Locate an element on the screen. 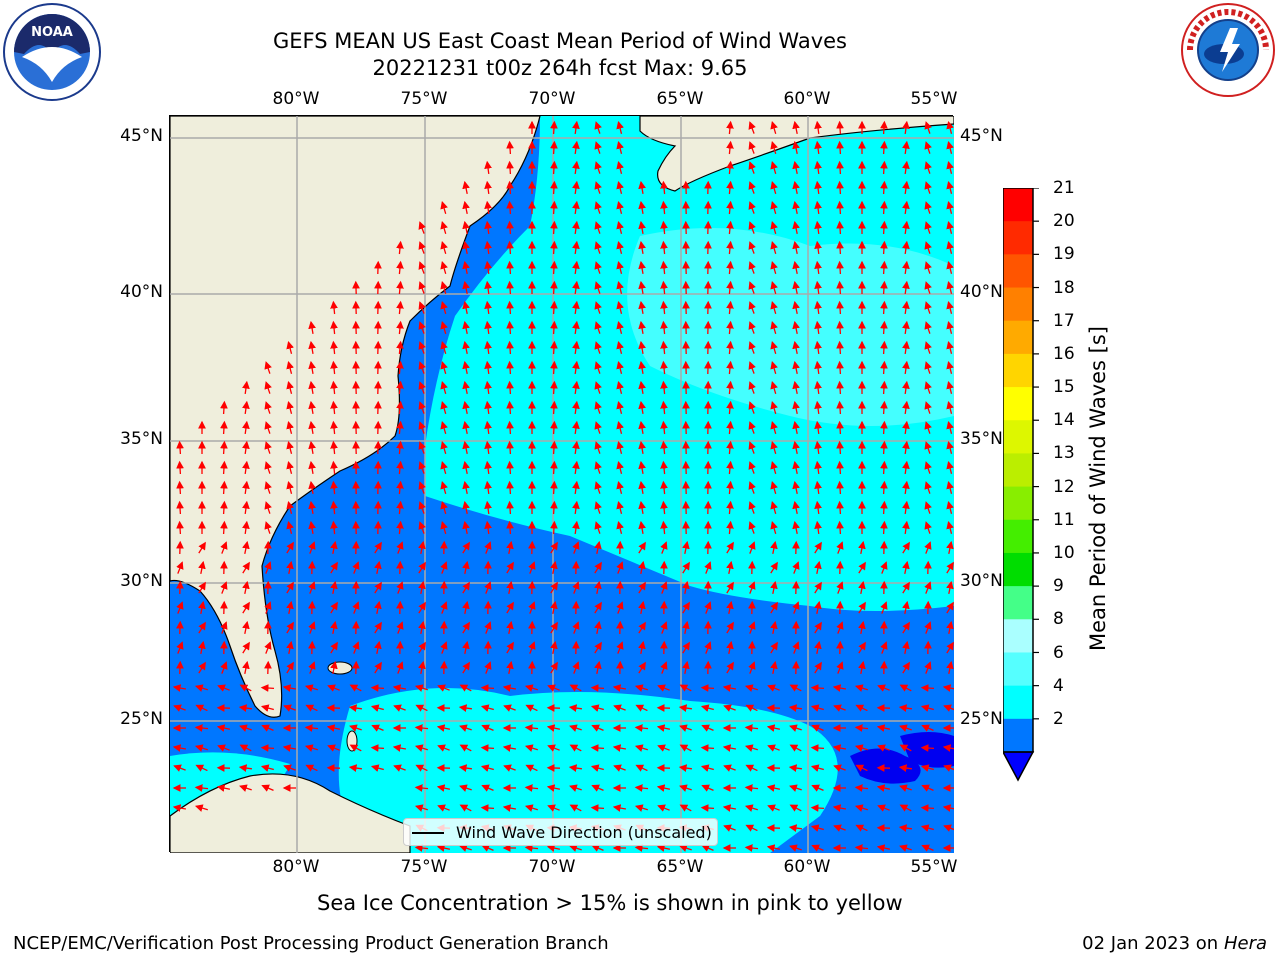 Image resolution: width=1280 pixels, height=960 pixels. colorbar-band is located at coordinates (1018, 569).